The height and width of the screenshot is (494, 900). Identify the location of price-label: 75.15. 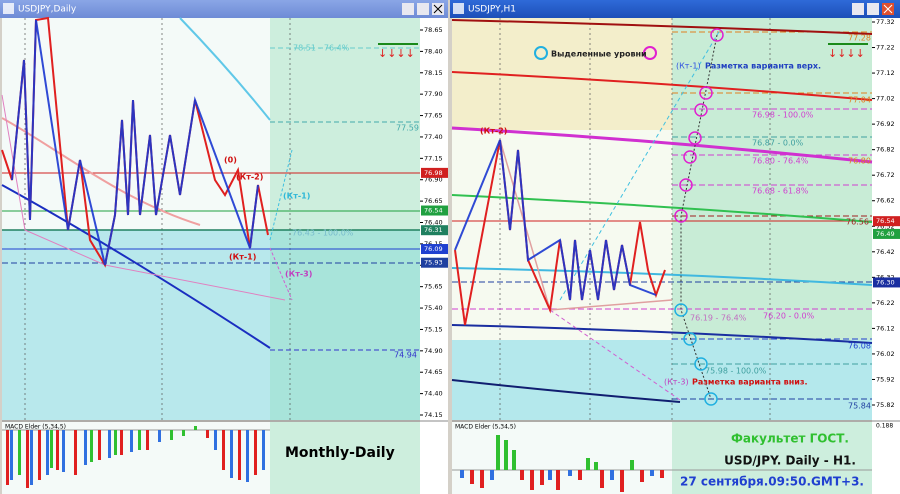
(433, 329).